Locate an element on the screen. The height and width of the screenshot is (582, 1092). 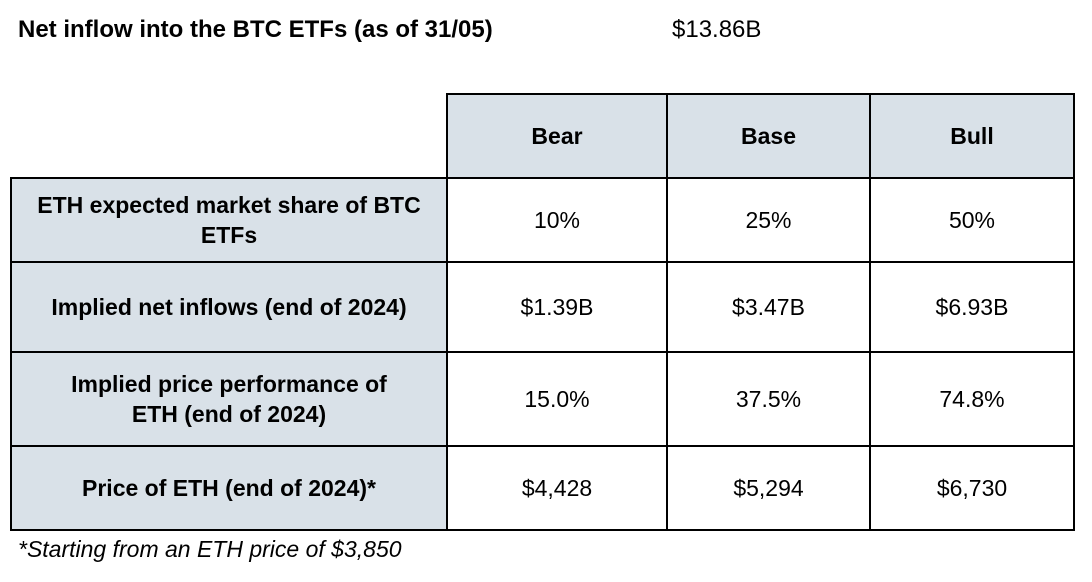
row-label-market-share: ETH expected market share of BTC ETFs is located at coordinates (229, 220).